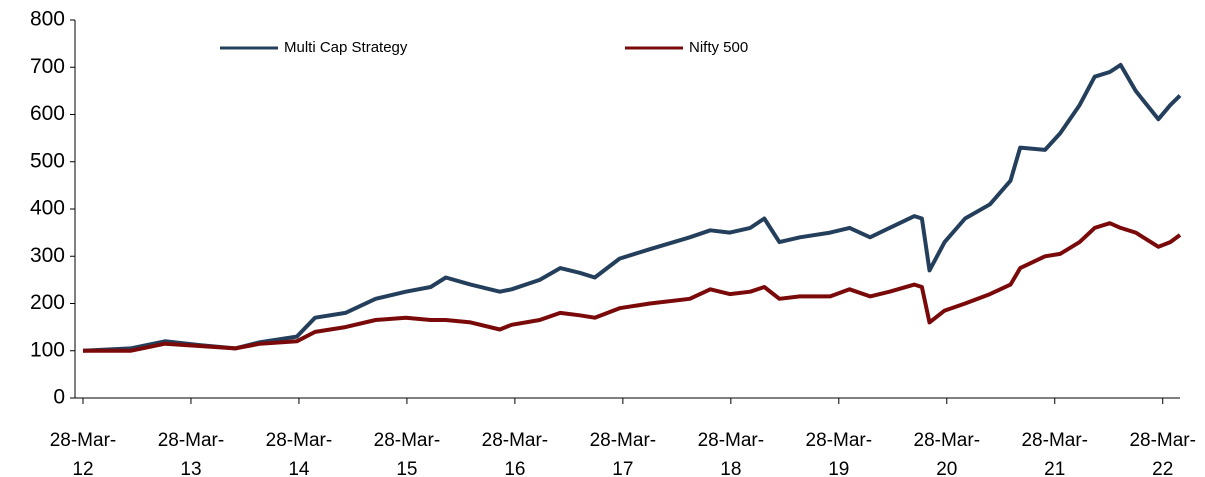 Image resolution: width=1205 pixels, height=477 pixels. Describe the element at coordinates (407, 453) in the screenshot. I see `x-tick-label: 28-Mar-15` at that location.